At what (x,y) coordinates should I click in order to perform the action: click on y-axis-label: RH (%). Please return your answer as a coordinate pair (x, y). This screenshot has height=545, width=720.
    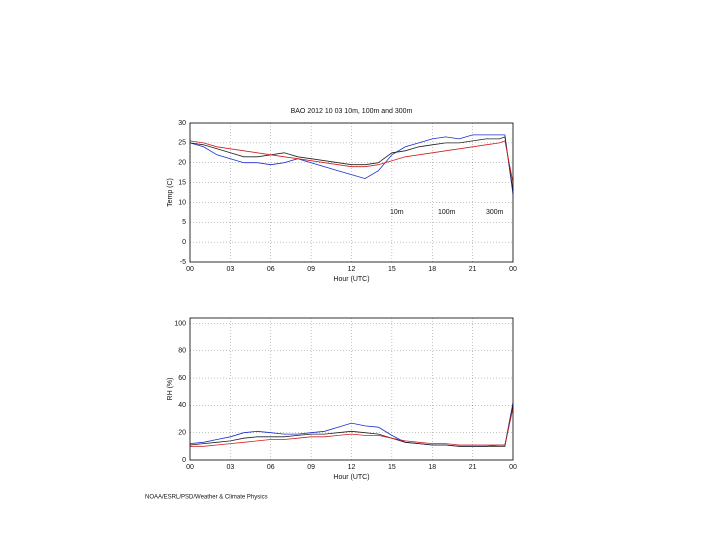
    Looking at the image, I should click on (170, 389).